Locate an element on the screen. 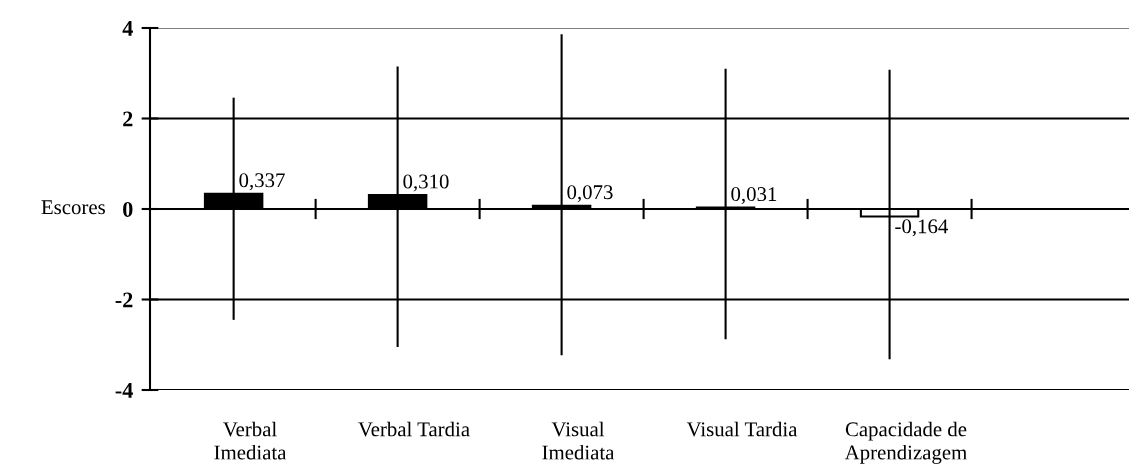 The height and width of the screenshot is (475, 1129). x-tick-label: Capacidade de Aprendizagem is located at coordinates (905, 442).